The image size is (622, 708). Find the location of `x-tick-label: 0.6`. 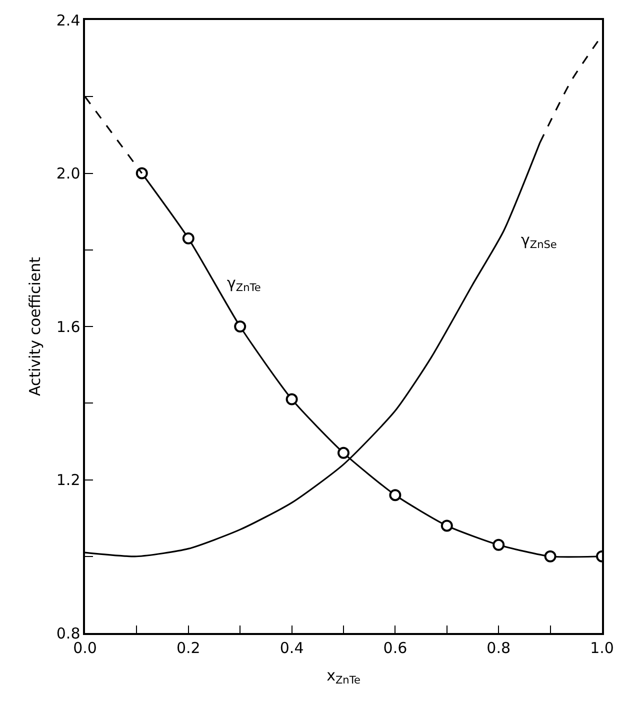

x-tick-label: 0.6 is located at coordinates (395, 647).